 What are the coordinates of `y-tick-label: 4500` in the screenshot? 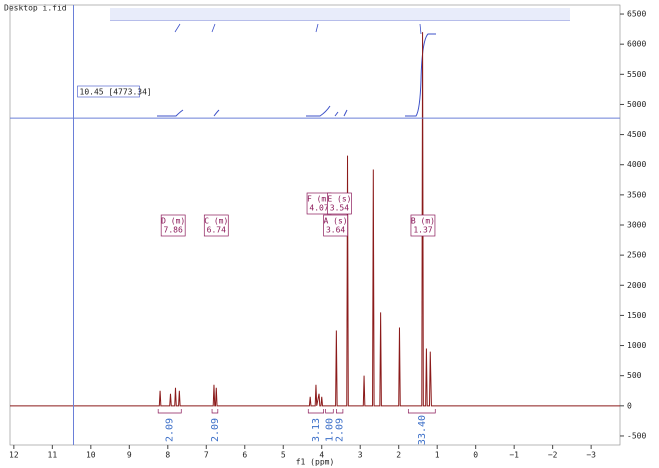 It's located at (636, 134).